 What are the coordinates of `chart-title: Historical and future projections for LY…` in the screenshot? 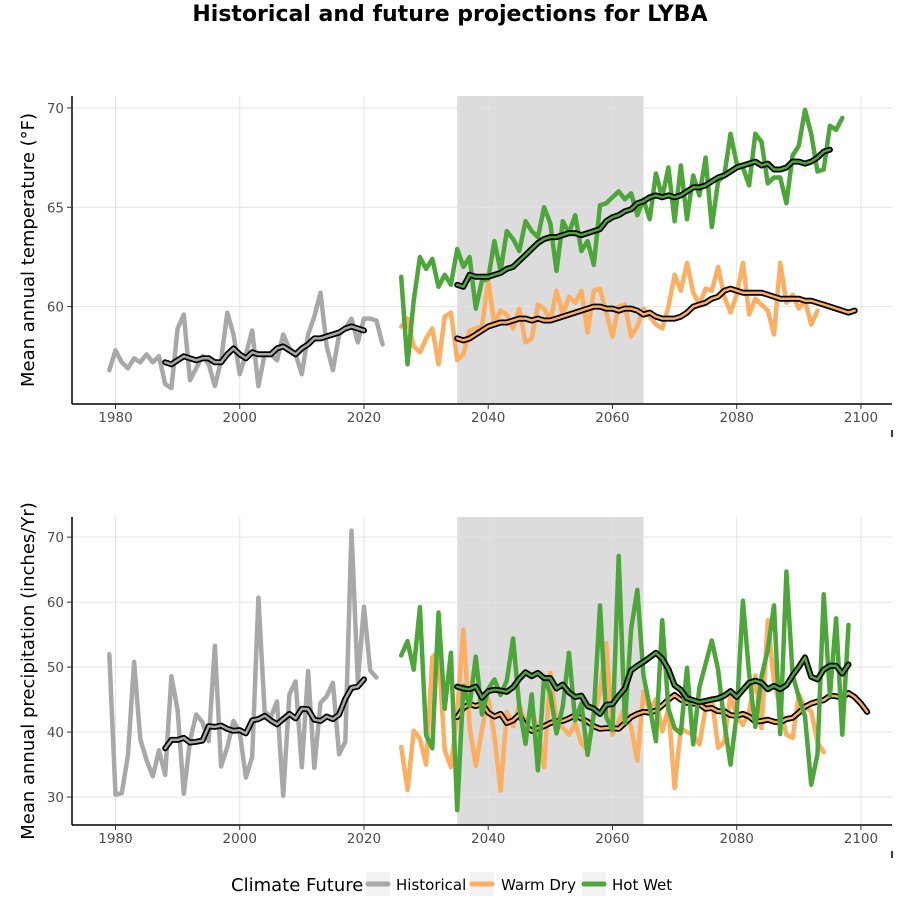 It's located at (450, 14).